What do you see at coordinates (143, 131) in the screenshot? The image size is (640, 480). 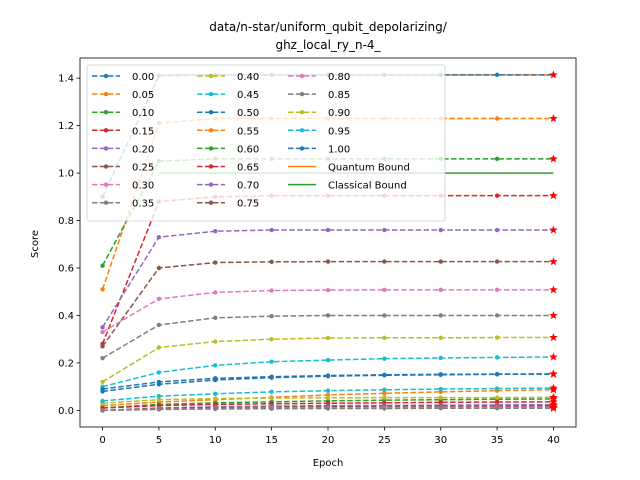 I see `legend-label: 0.15` at bounding box center [143, 131].